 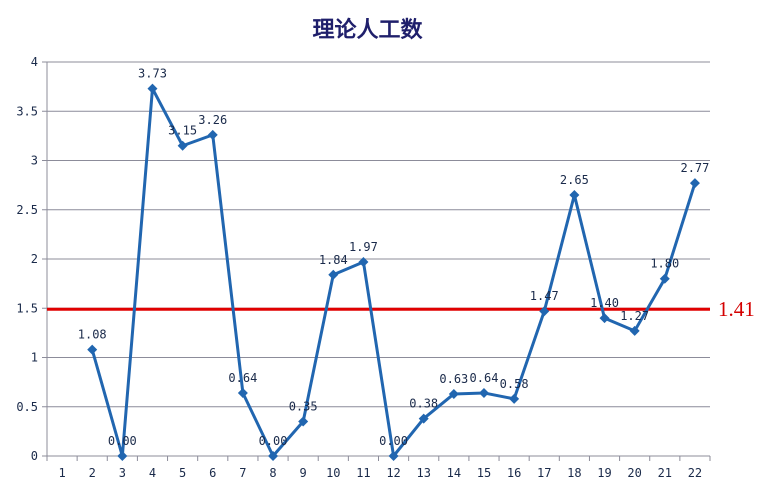 I want to click on x-tick-label-21: 21, so click(x=665, y=473).